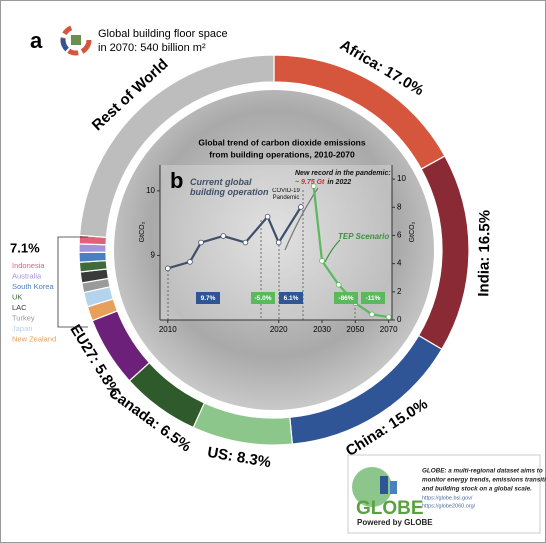 This screenshot has width=546, height=543. Describe the element at coordinates (399, 291) in the screenshot. I see `y2-tick-label: 2` at that location.